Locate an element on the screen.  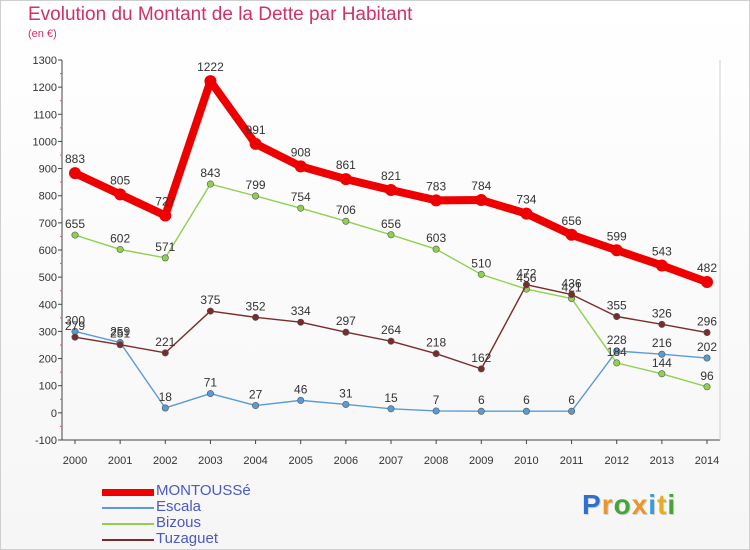
x-tick-label: 2005 is located at coordinates (300, 461).